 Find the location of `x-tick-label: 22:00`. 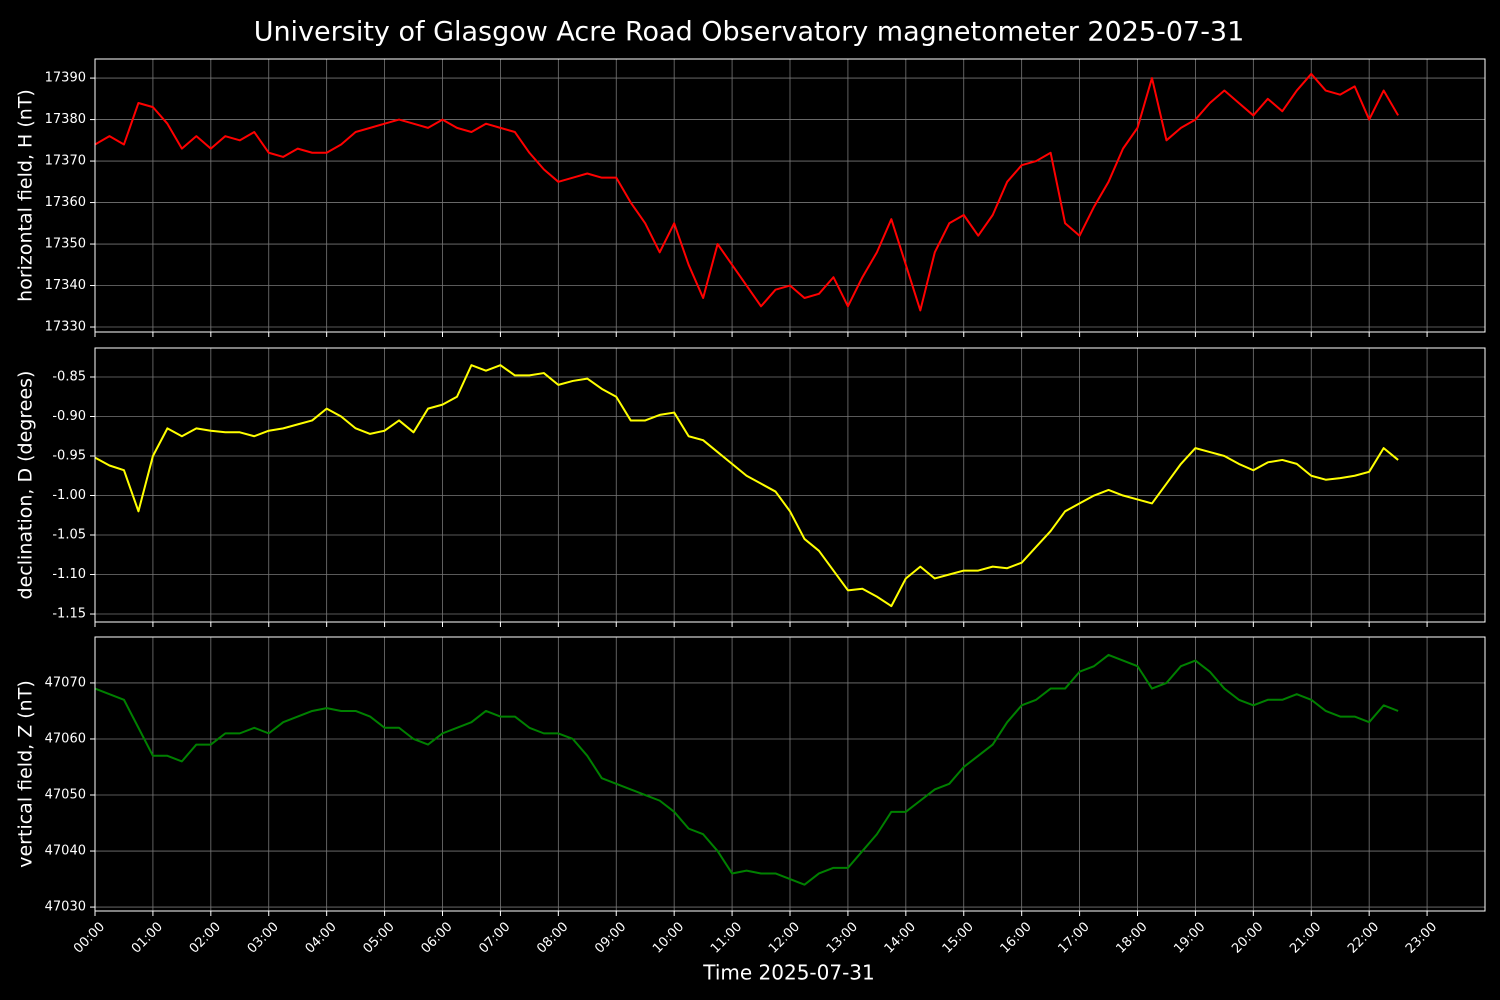

x-tick-label: 22:00 is located at coordinates (1363, 937).